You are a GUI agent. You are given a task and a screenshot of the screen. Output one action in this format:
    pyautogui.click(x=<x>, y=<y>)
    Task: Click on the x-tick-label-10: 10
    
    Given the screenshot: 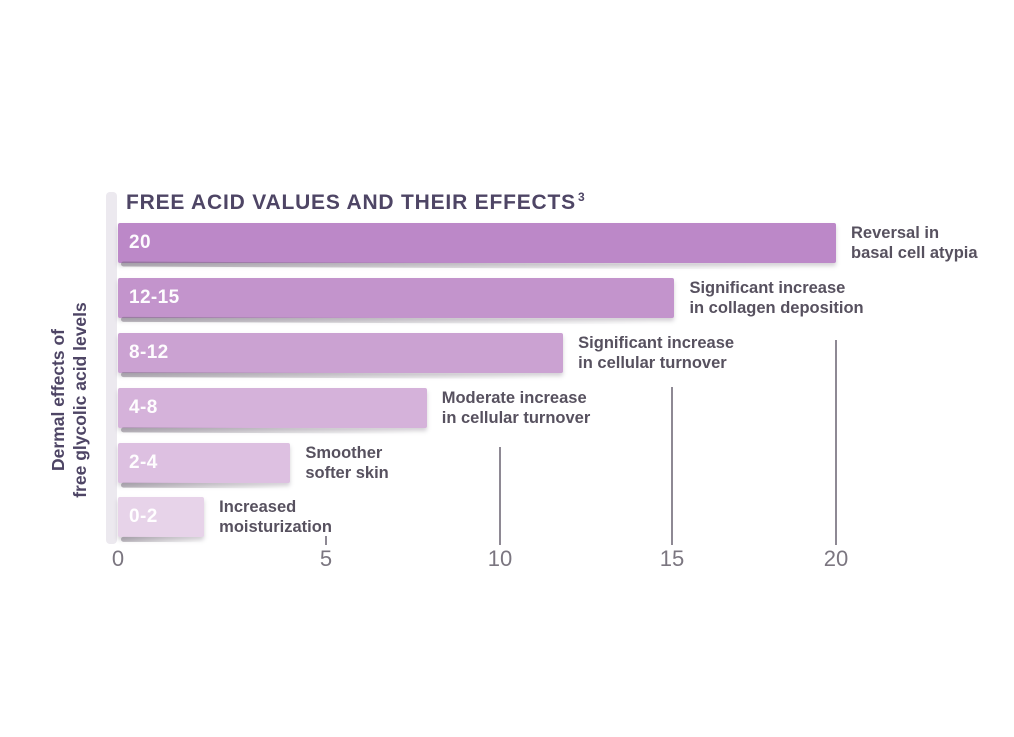 What is the action you would take?
    pyautogui.click(x=500, y=558)
    